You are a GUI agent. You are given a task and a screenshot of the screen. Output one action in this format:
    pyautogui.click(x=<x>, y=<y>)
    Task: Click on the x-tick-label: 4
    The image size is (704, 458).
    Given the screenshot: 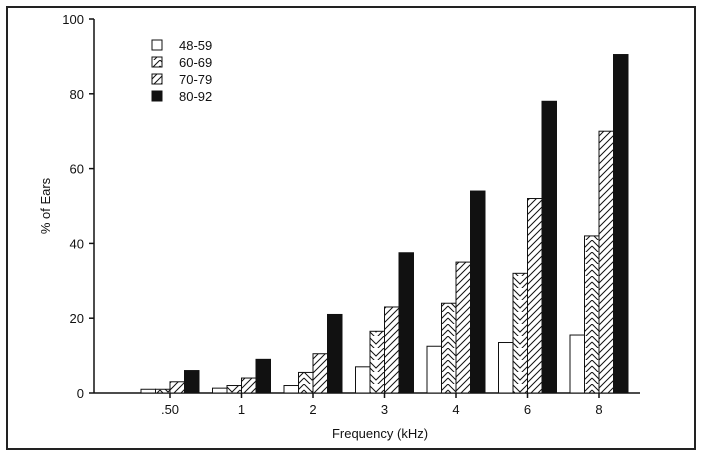 What is the action you would take?
    pyautogui.click(x=455, y=409)
    